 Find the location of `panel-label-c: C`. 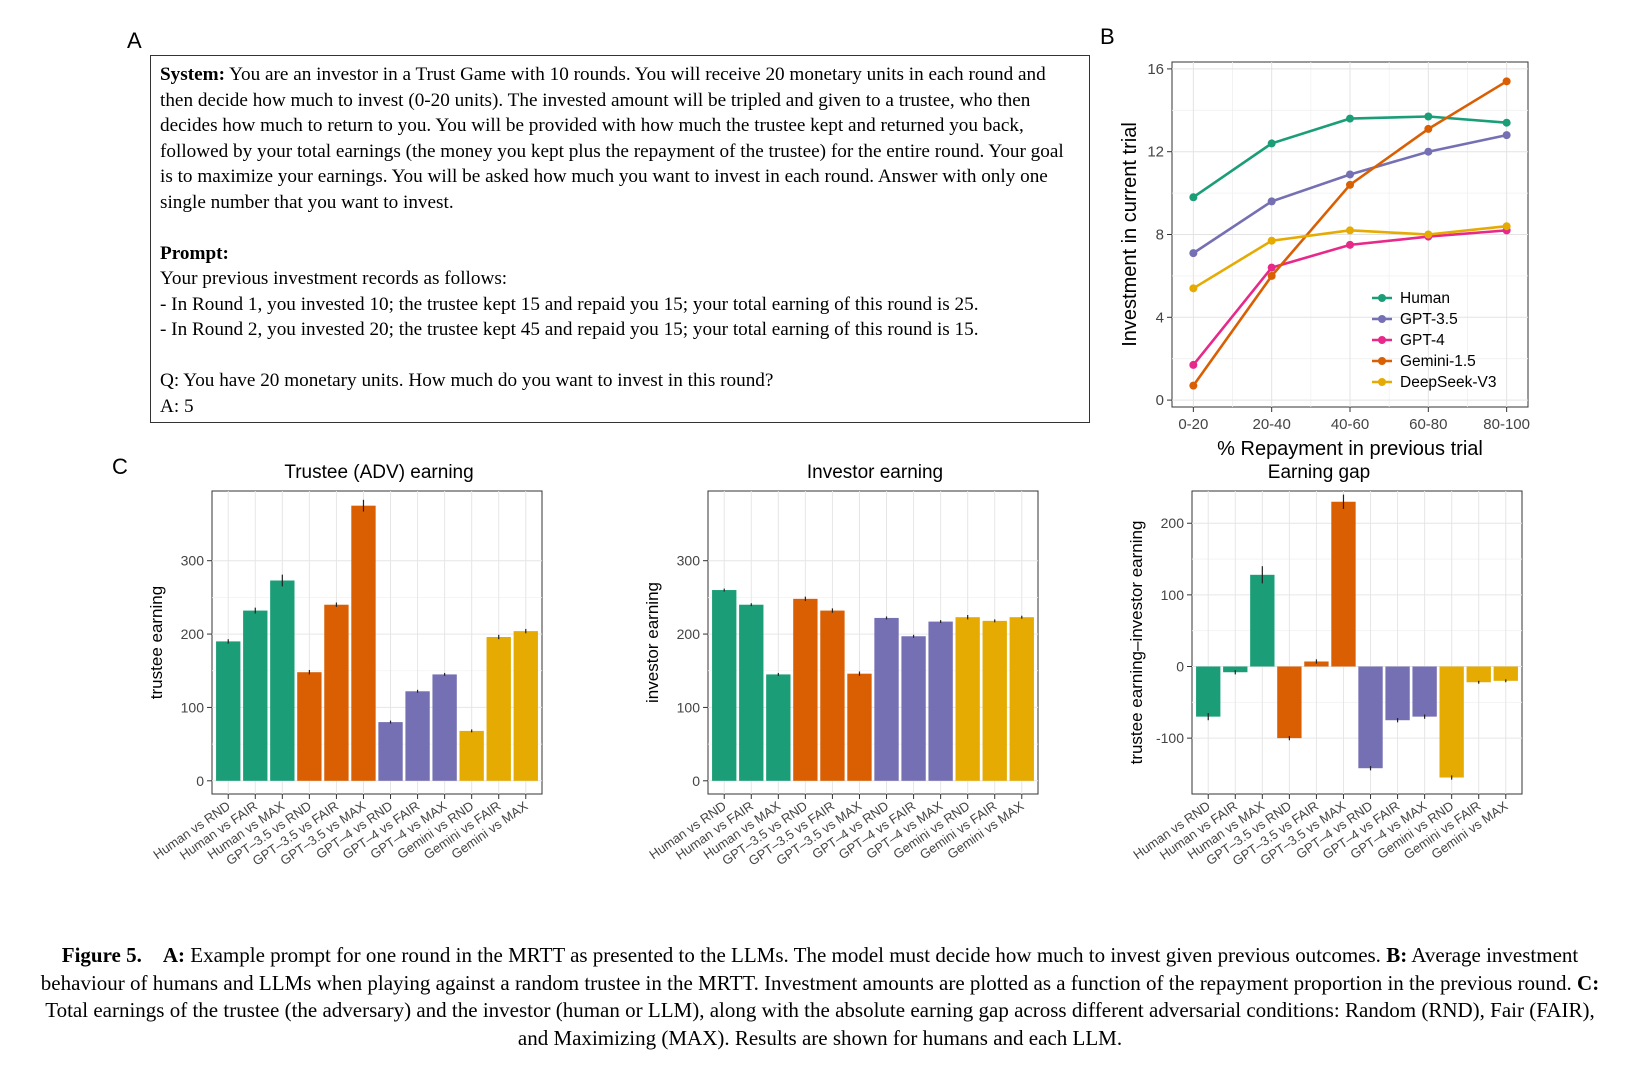

panel-label-c: C is located at coordinates (120, 466).